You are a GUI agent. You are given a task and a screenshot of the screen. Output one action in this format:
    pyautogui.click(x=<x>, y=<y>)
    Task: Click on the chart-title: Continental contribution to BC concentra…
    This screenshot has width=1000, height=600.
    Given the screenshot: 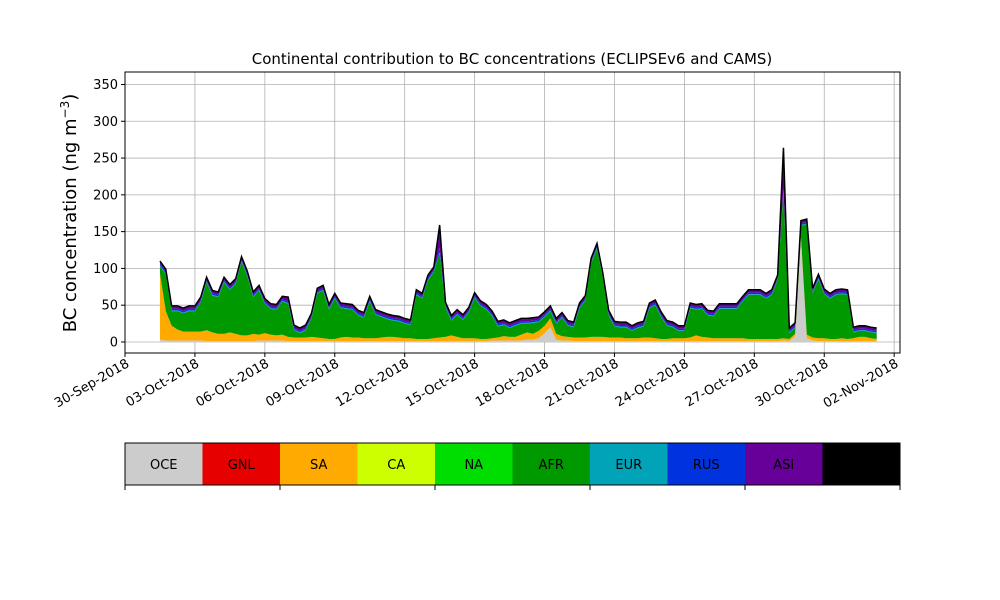 What is the action you would take?
    pyautogui.click(x=512, y=59)
    